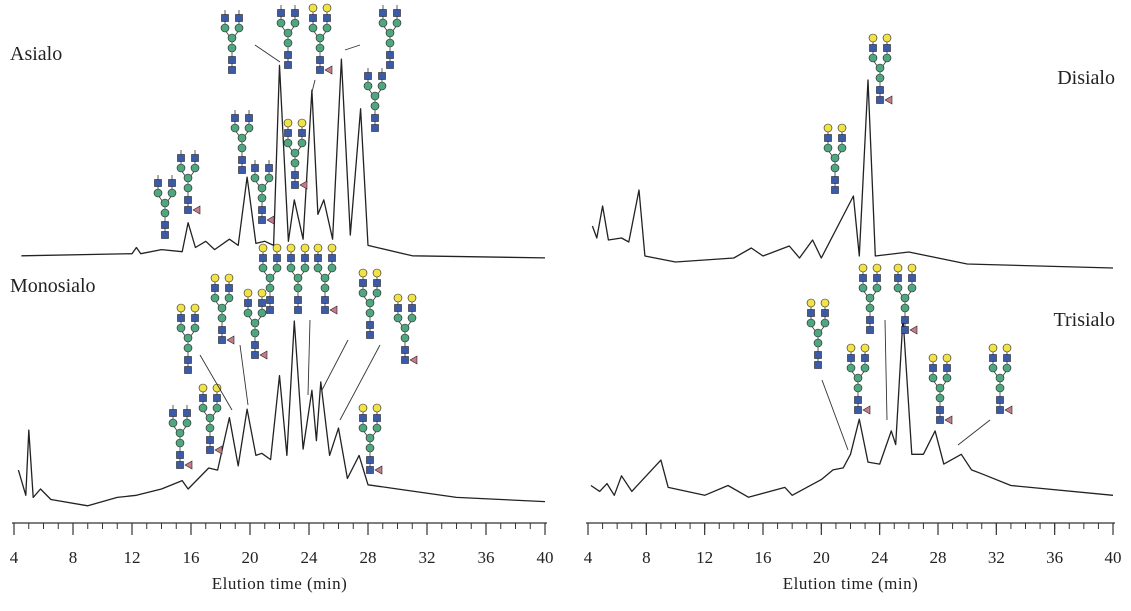  Describe the element at coordinates (281, 413) in the screenshot. I see `trace-line` at that location.